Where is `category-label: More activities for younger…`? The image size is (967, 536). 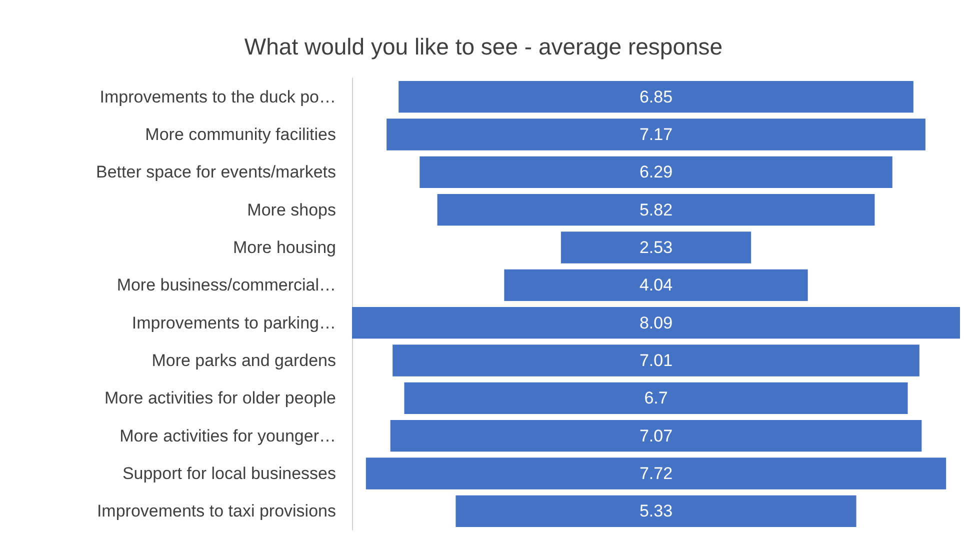
category-label: More activities for younger… is located at coordinates (228, 436).